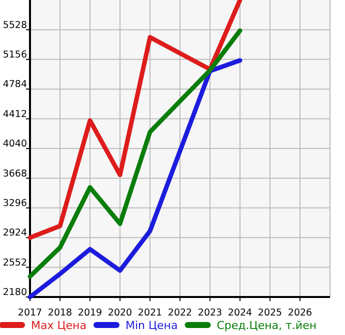 The image size is (345, 335). What do you see at coordinates (14, 203) in the screenshot?
I see `y-tick-label: 3296` at bounding box center [14, 203].